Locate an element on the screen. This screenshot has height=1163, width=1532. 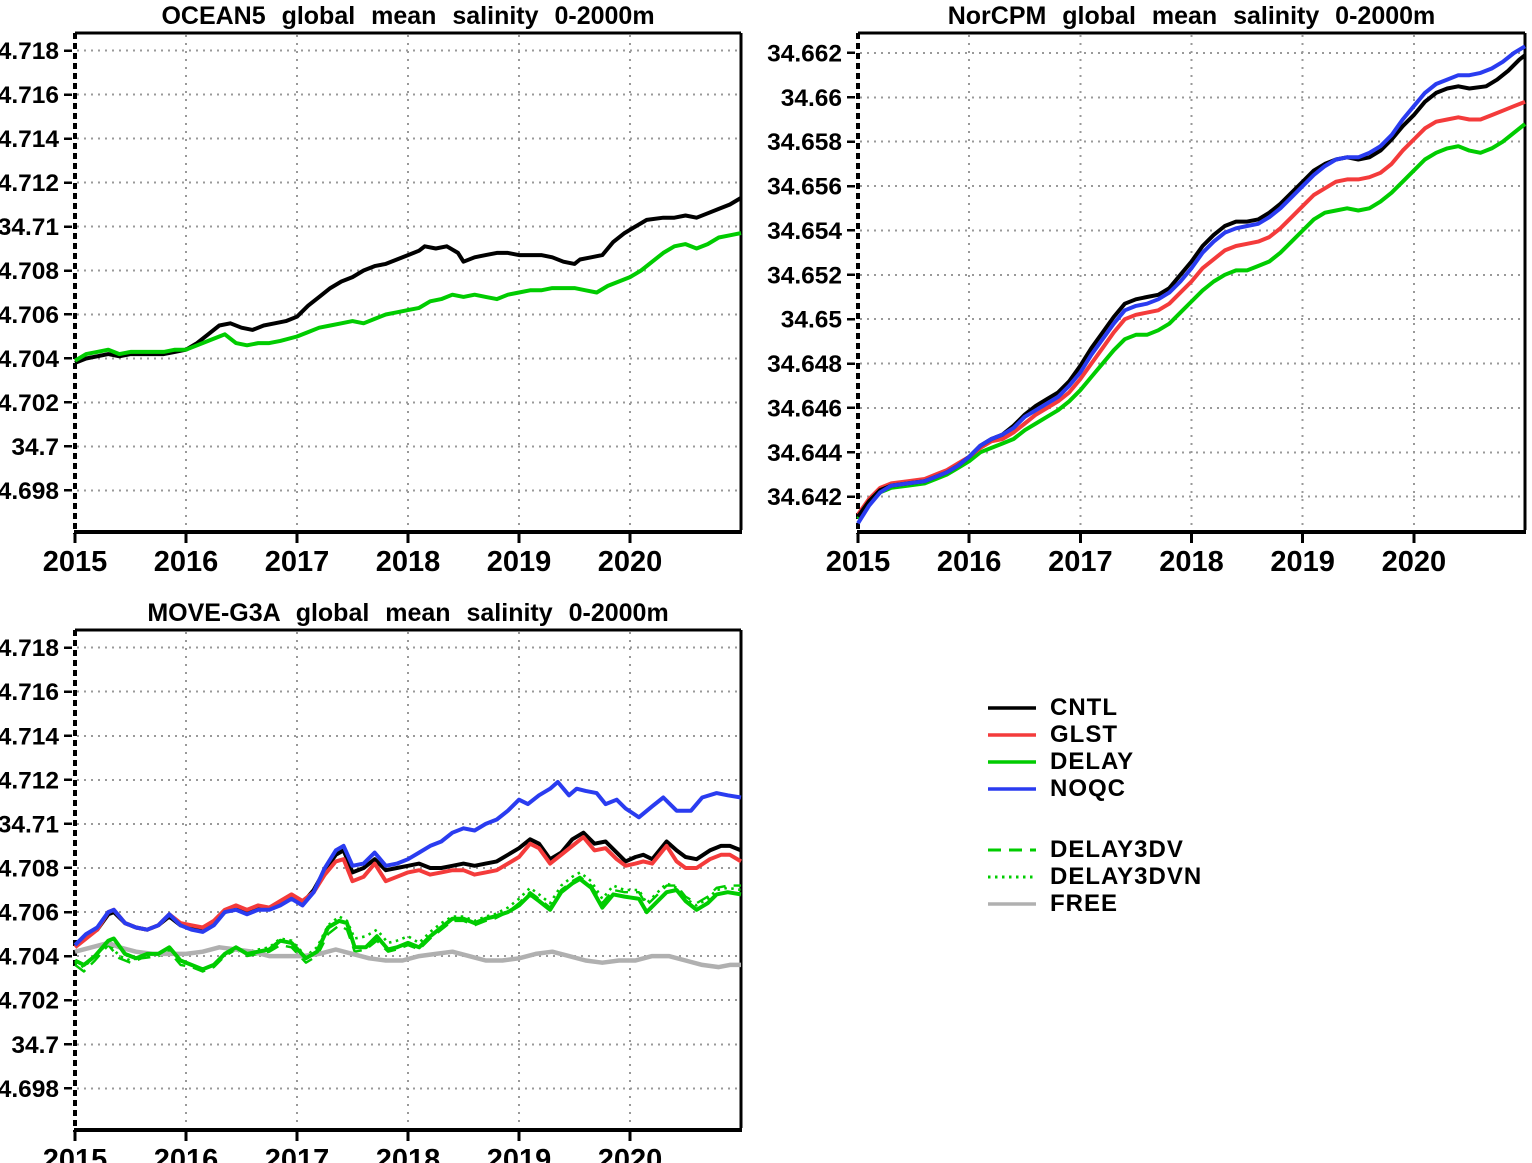
y-tick-label: 34.656 is located at coordinates (804, 187).